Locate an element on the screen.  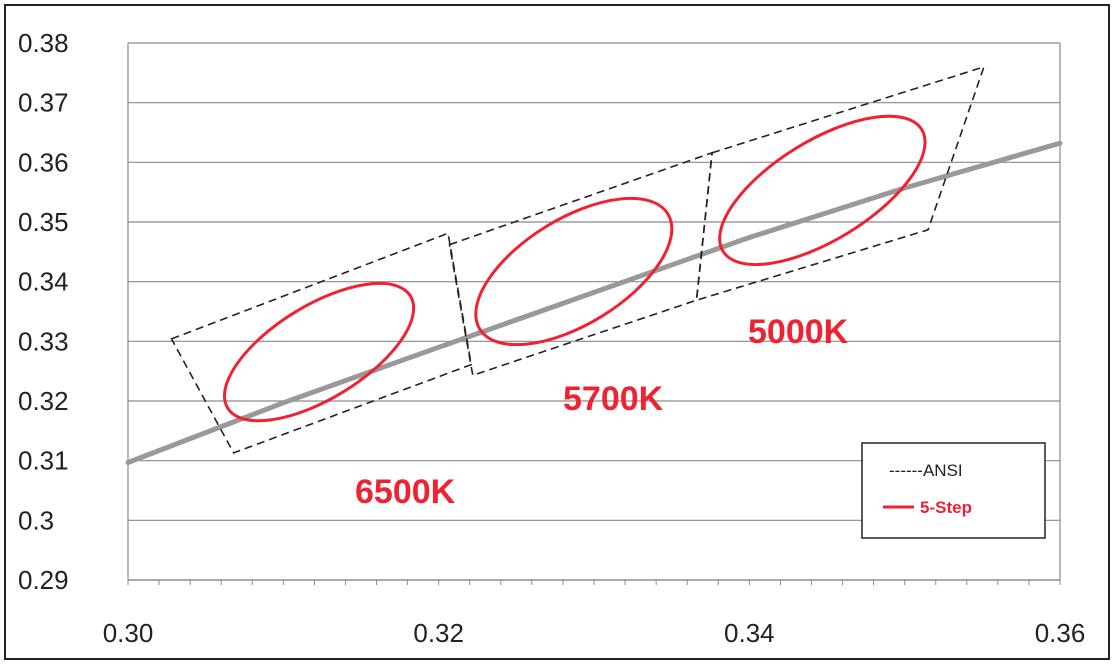
legend-box is located at coordinates (953, 490).